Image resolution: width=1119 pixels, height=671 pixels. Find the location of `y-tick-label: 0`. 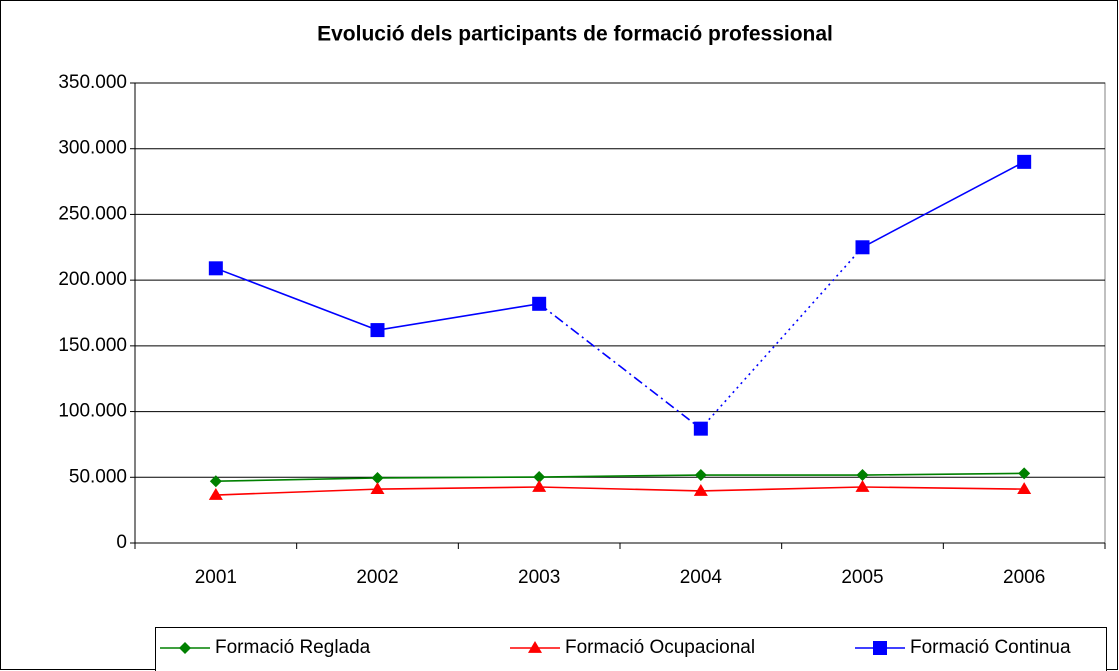

y-tick-label: 0 is located at coordinates (121, 542).